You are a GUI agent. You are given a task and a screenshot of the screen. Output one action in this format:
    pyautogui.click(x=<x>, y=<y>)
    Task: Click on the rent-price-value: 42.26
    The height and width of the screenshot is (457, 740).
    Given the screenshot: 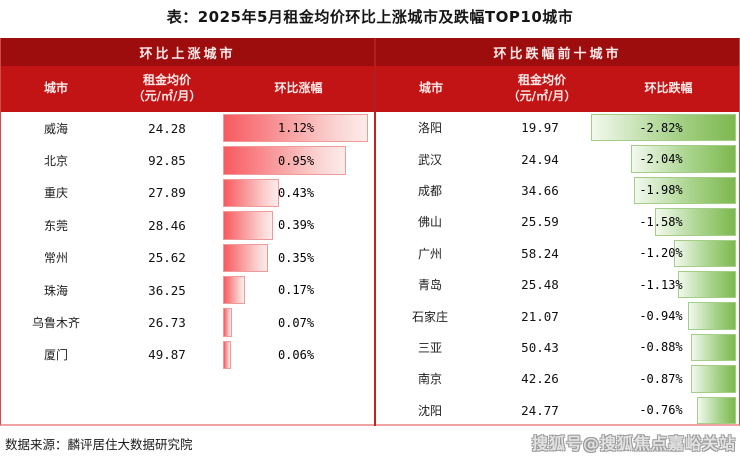 What is the action you would take?
    pyautogui.click(x=540, y=379)
    